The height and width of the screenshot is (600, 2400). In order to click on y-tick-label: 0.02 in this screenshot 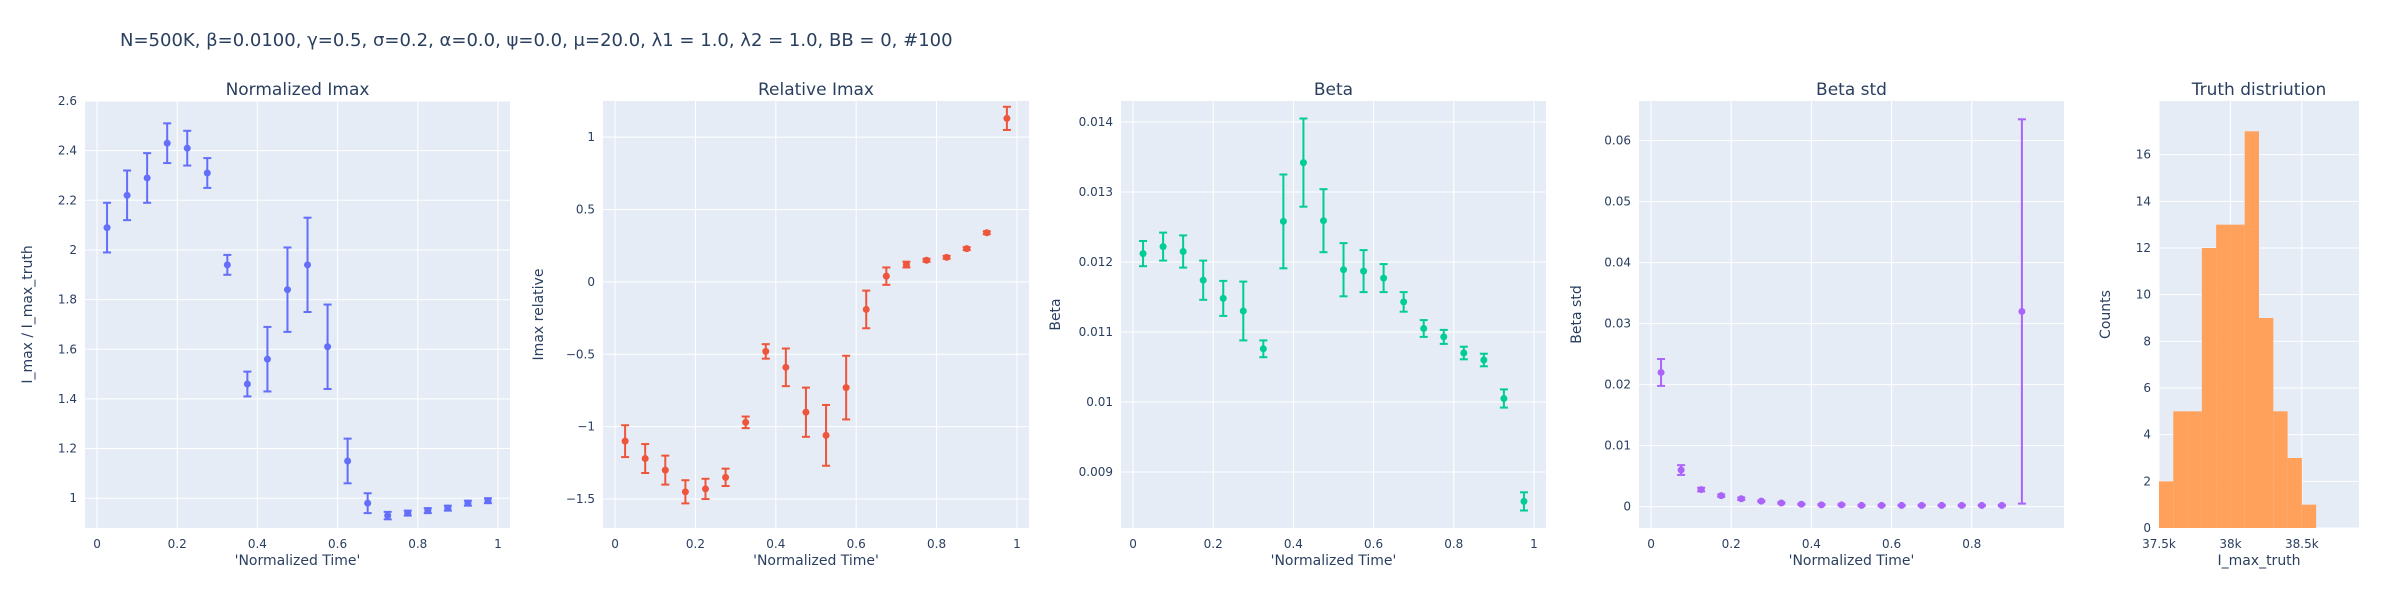, I will do `click(1617, 385)`.